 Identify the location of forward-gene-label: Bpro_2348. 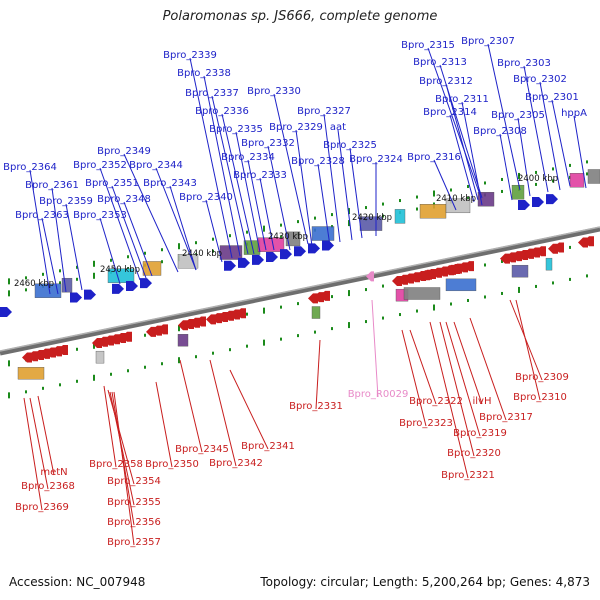
(124, 199).